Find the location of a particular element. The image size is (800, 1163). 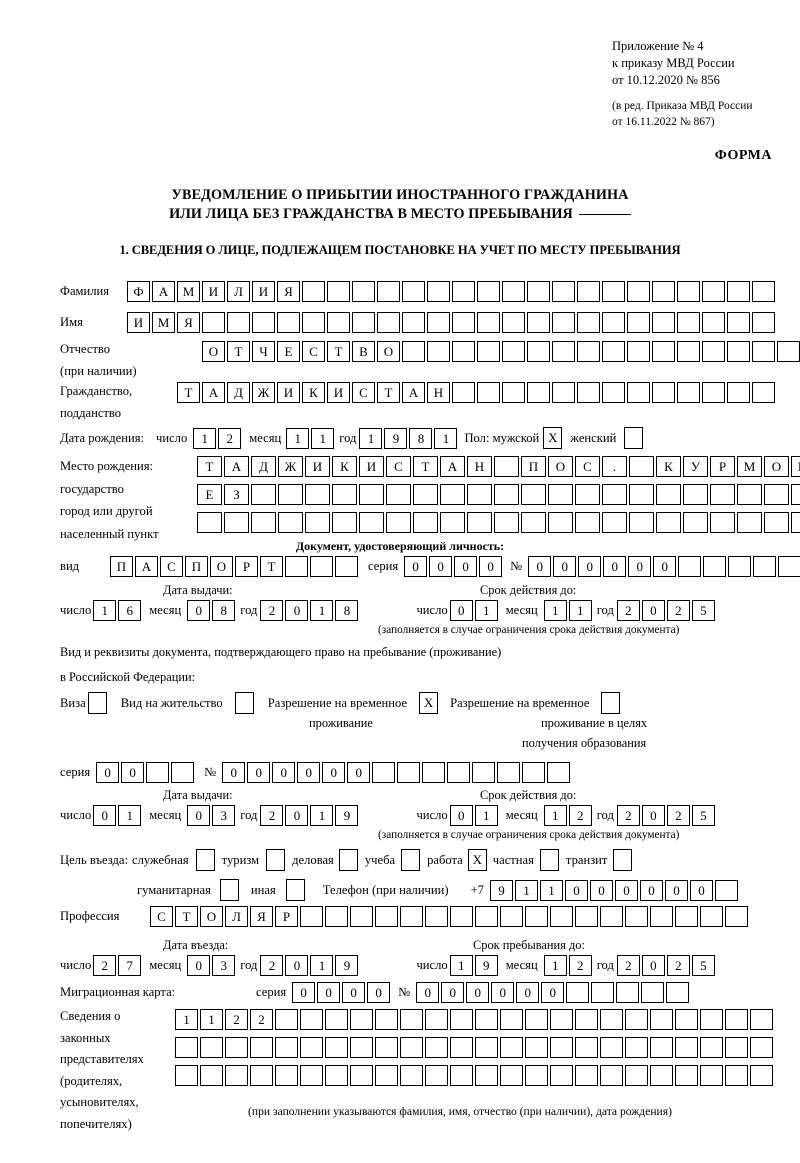

char-cell: Ф is located at coordinates (138, 291).